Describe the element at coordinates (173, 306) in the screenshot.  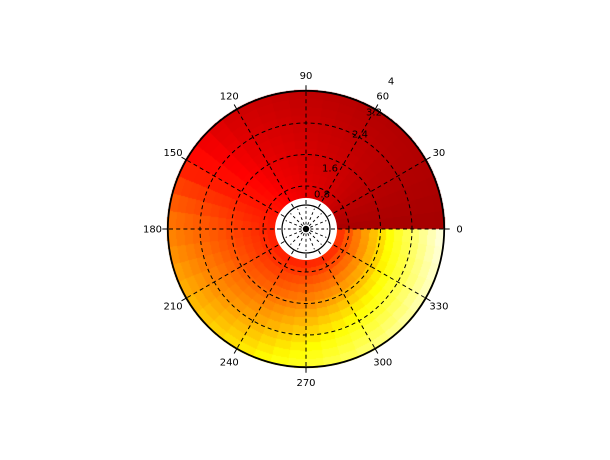
I see `theta-tick-label: 210` at that location.